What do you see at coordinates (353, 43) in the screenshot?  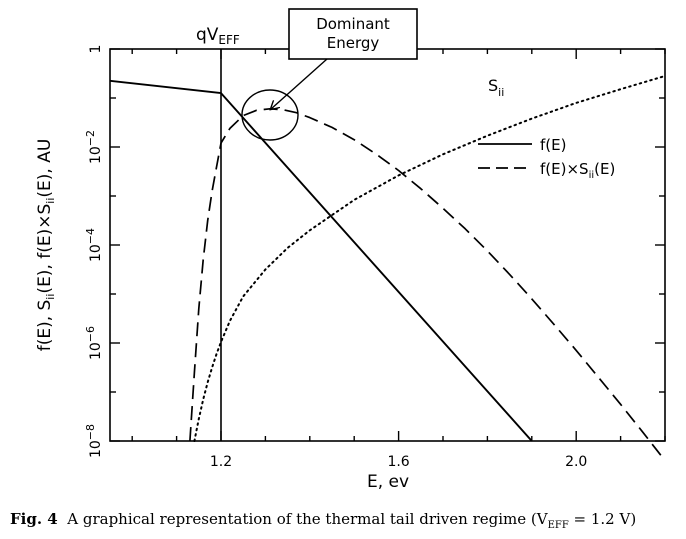 I see `callout-line-2: Energy` at bounding box center [353, 43].